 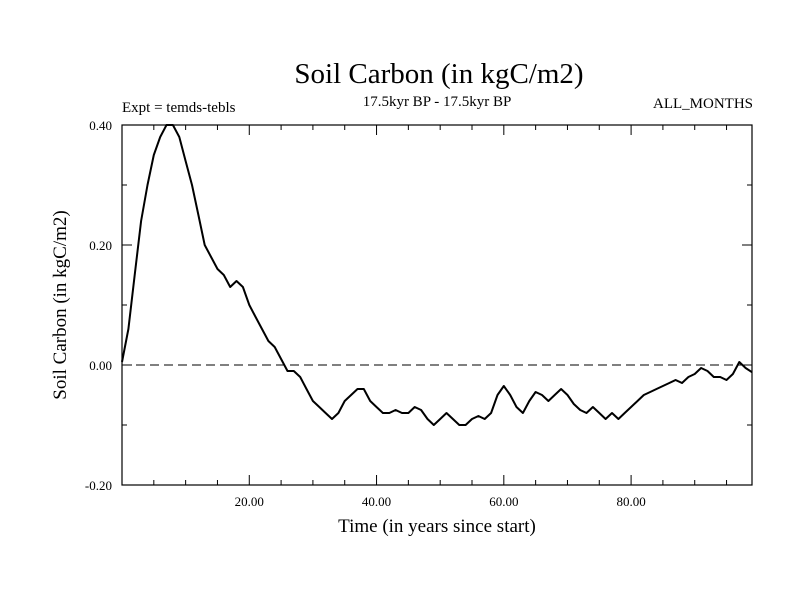 I want to click on y-tick-label: -0.20, so click(x=98, y=485).